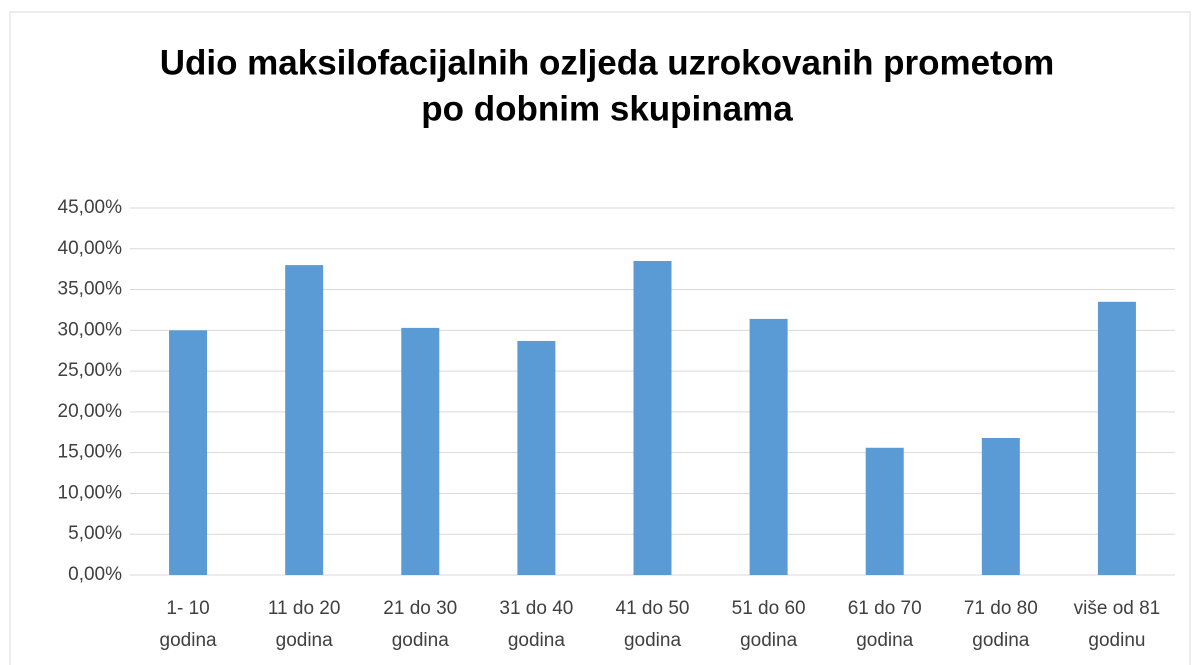 Image resolution: width=1194 pixels, height=665 pixels. What do you see at coordinates (95, 533) in the screenshot?
I see `y-tick-label: 5,00%` at bounding box center [95, 533].